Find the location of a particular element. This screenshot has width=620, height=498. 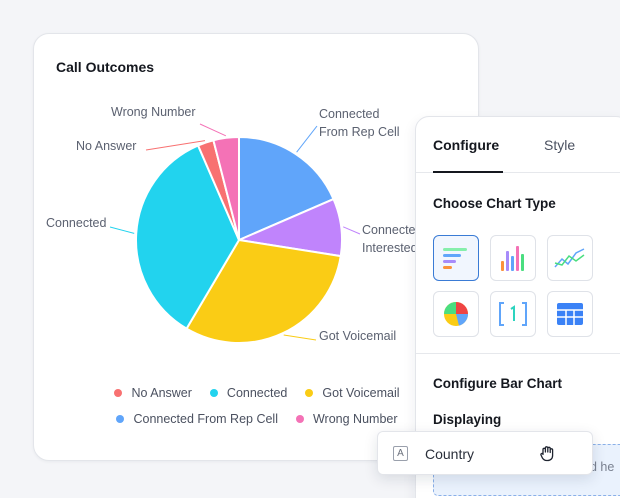

displaying-label: Displaying is located at coordinates (467, 419).